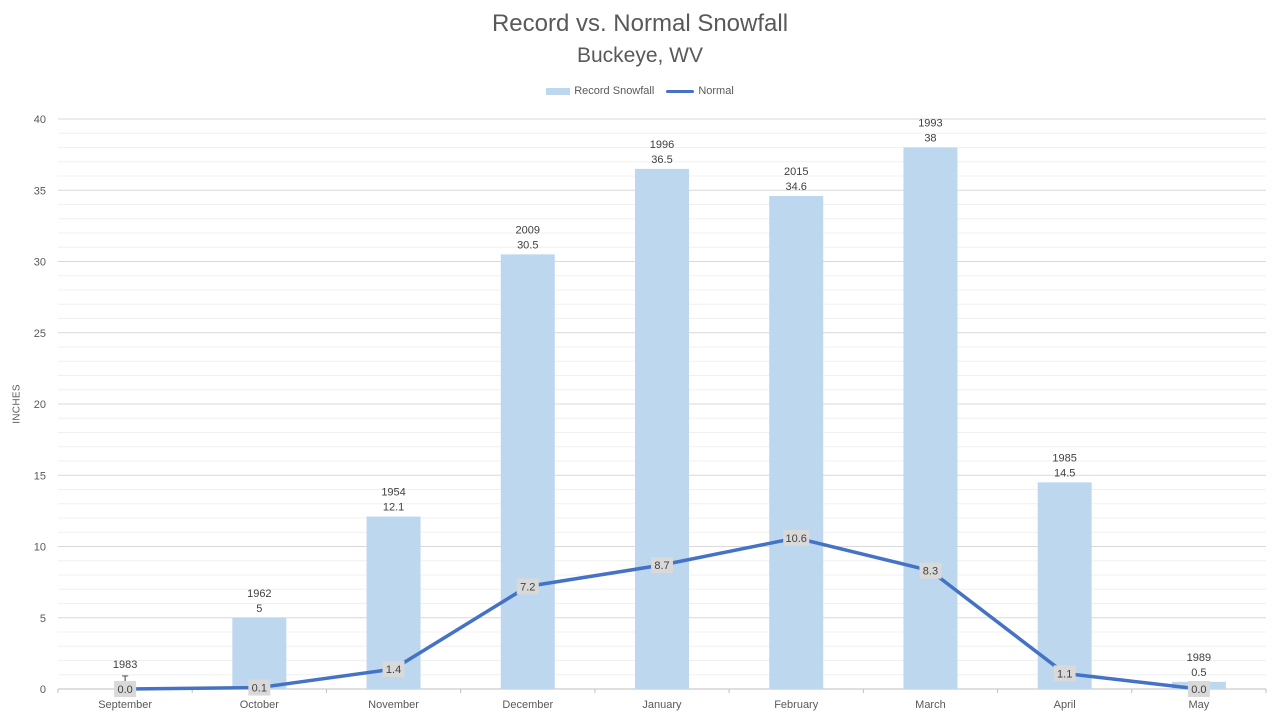  I want to click on bar-record-january, so click(662, 428).